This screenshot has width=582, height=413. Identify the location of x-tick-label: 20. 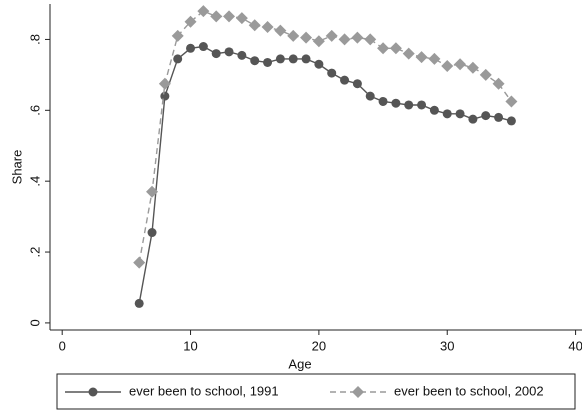
(319, 345).